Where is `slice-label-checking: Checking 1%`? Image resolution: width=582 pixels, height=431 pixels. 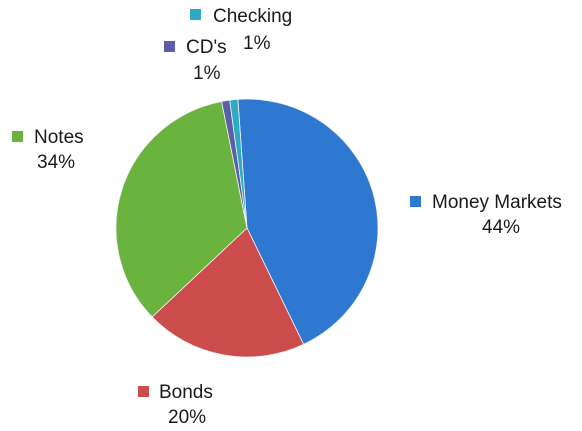
slice-label-checking: Checking 1% is located at coordinates (241, 30).